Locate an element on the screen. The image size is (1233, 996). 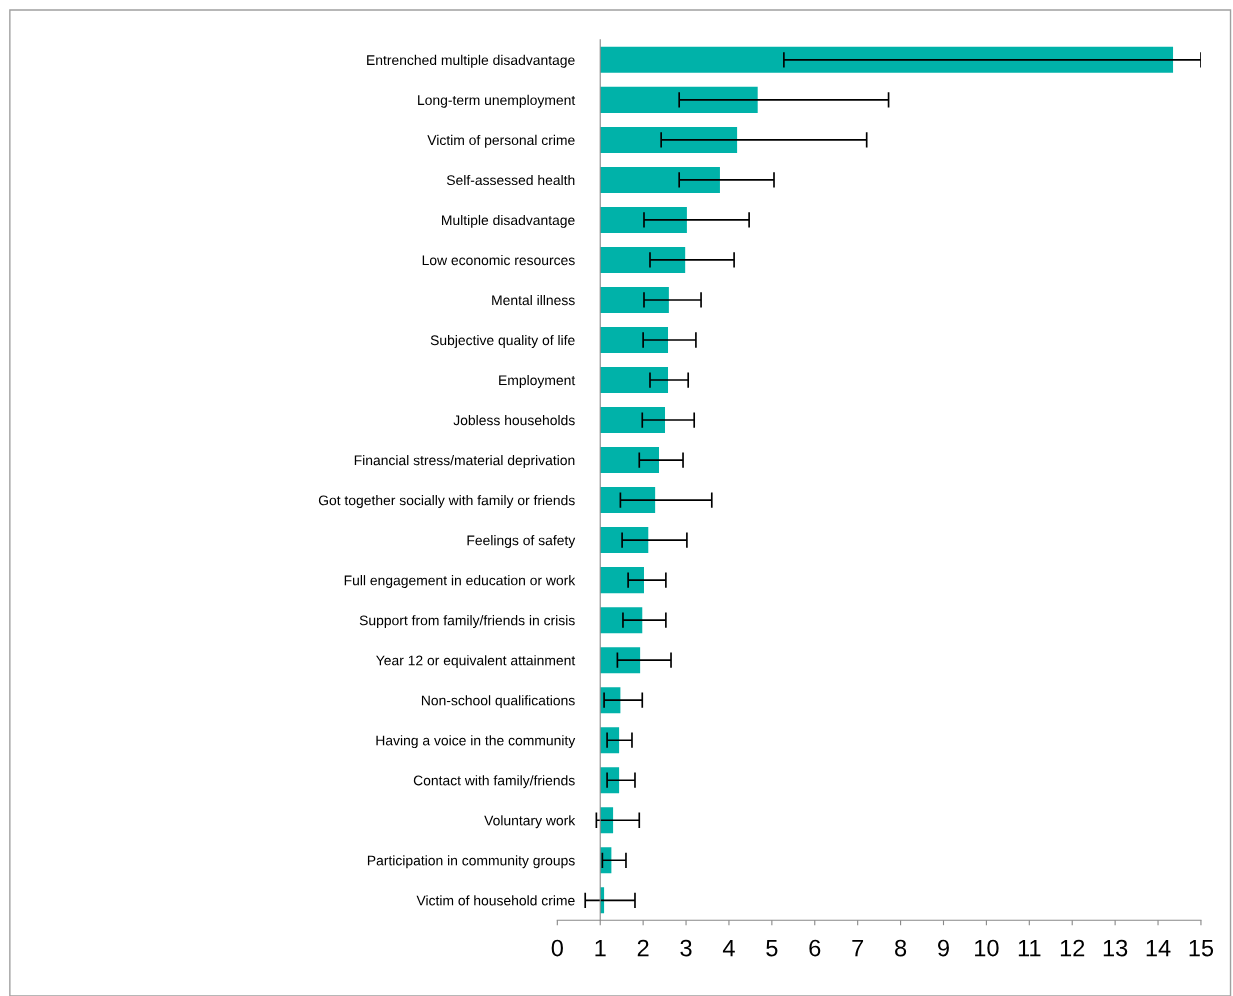
x-tick-label: 13 is located at coordinates (1115, 948).